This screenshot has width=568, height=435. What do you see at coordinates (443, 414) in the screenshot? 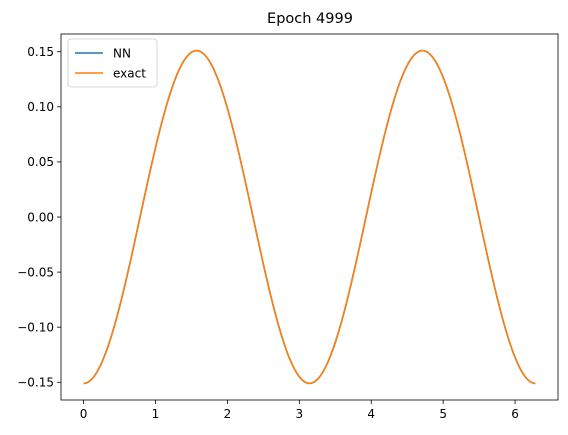
I see `x-tick-label: 5` at bounding box center [443, 414].